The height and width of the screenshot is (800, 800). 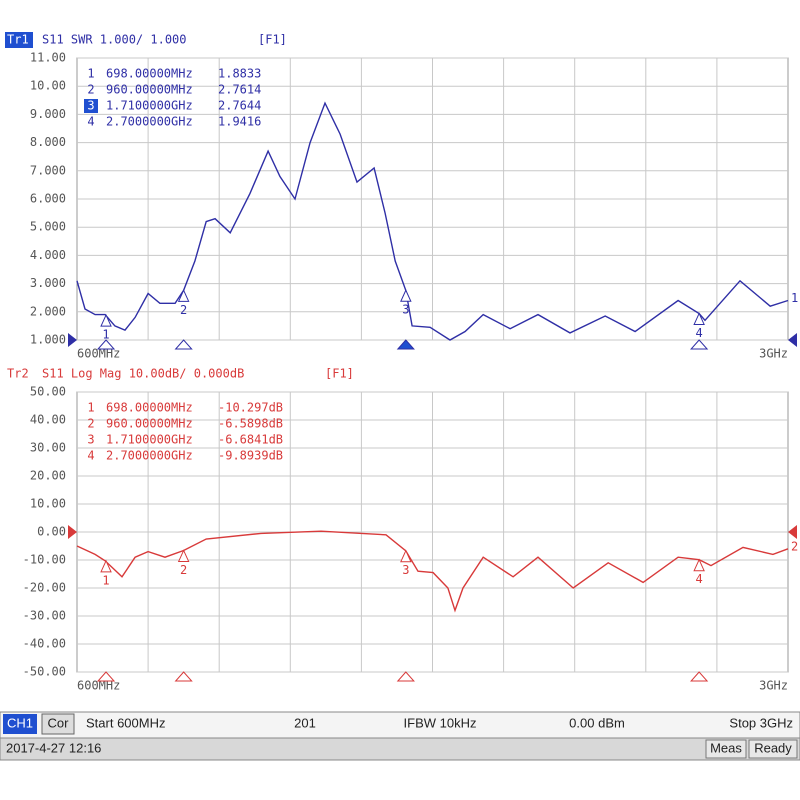 I want to click on trace-end-label: 2, so click(x=794, y=546).